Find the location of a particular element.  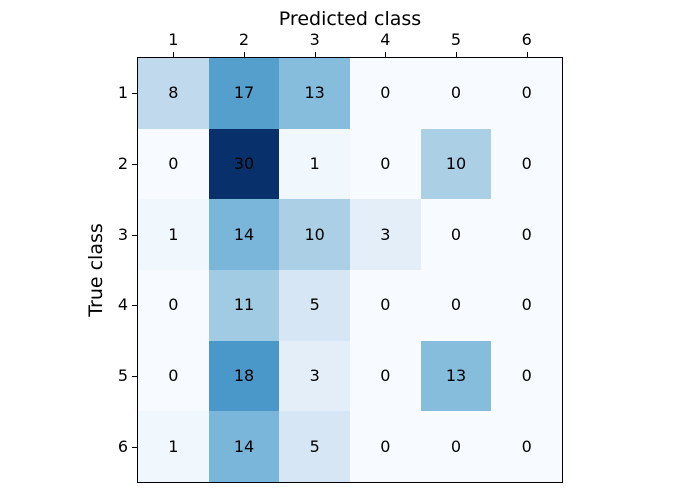

x-tick-label: 1 is located at coordinates (173, 39).